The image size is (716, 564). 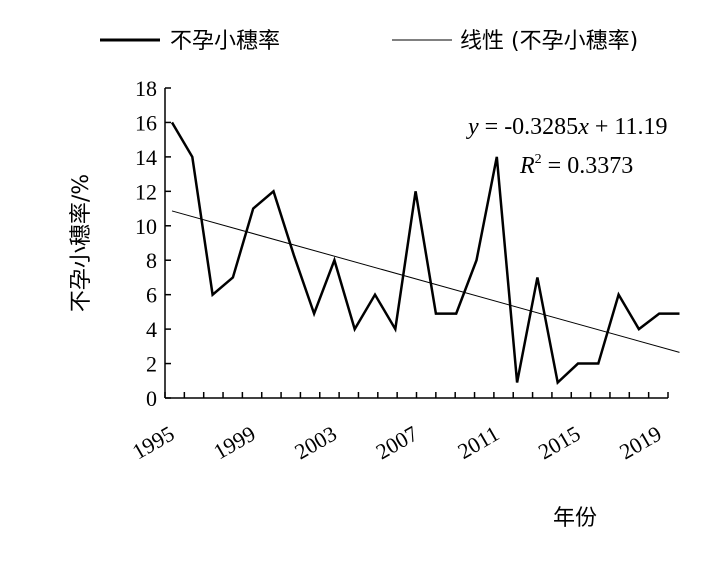 I want to click on x-ticks: 1995 1999 2003 2007 2011 2015 2019, so click(x=398, y=428).